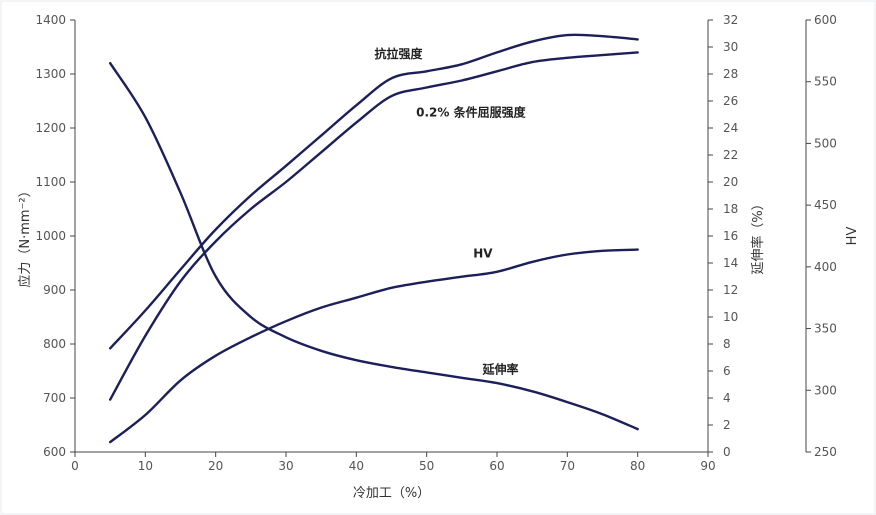 The width and height of the screenshot is (876, 515). Describe the element at coordinates (496, 466) in the screenshot. I see `x-tick-label: 60` at that location.